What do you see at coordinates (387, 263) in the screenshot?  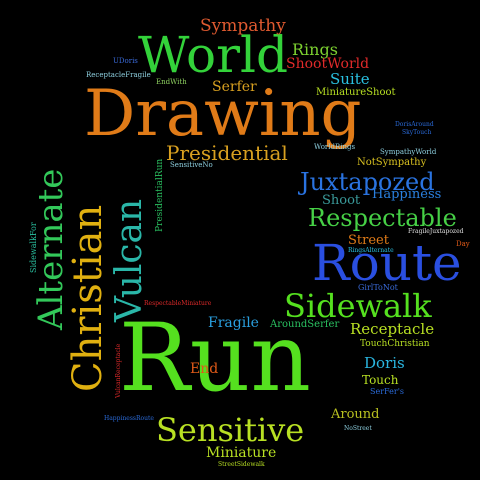 I see `word-route: Route` at bounding box center [387, 263].